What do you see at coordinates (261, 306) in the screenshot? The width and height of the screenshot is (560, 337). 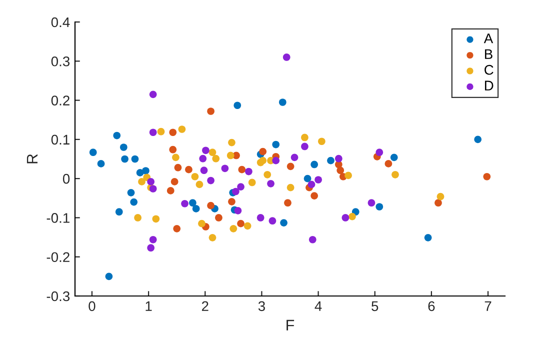 I see `x-tick-label: 3` at bounding box center [261, 306].